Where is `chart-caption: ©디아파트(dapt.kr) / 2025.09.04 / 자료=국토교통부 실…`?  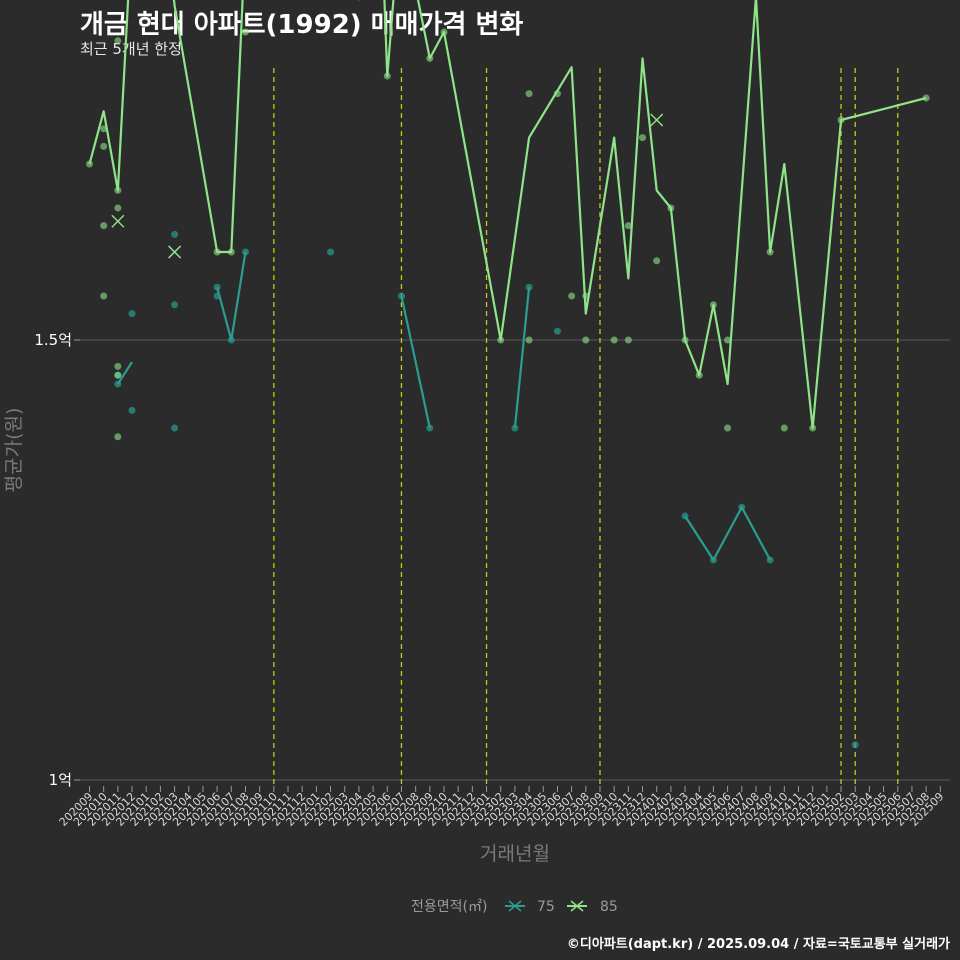
chart-caption: ©디아파트(dapt.kr) / 2025.09.04 / 자료=국토교통부 실… is located at coordinates (758, 944).